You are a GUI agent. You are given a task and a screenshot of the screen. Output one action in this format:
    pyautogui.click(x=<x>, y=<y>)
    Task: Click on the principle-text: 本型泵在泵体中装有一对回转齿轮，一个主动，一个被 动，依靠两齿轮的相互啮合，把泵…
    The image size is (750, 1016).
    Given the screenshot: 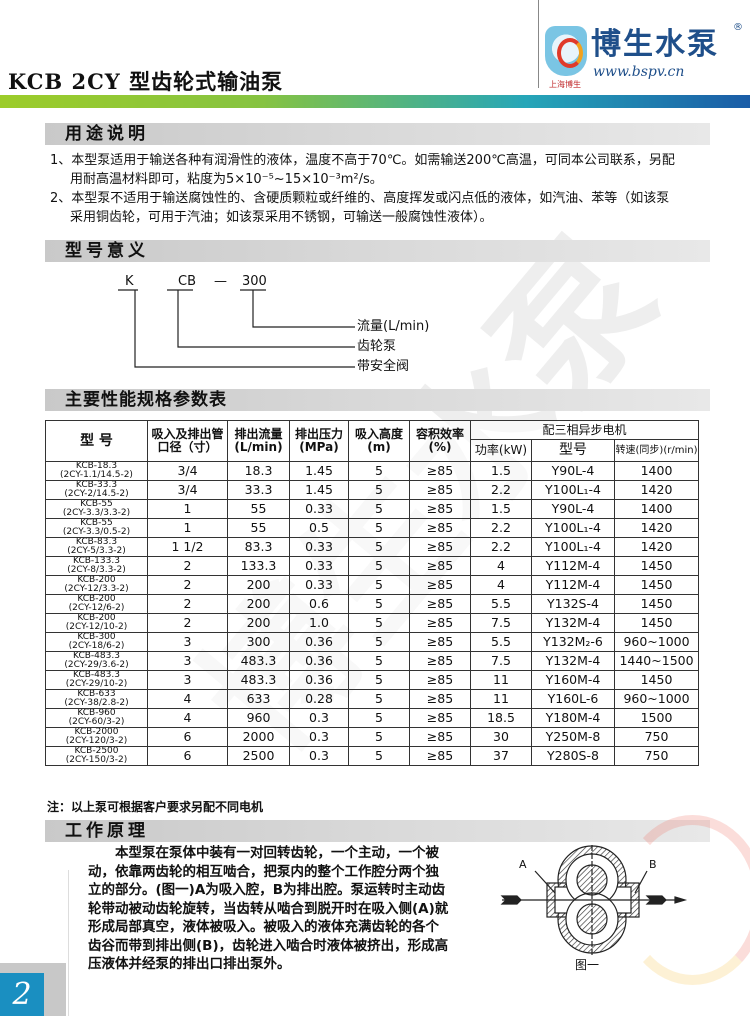 What is the action you would take?
    pyautogui.click(x=268, y=909)
    